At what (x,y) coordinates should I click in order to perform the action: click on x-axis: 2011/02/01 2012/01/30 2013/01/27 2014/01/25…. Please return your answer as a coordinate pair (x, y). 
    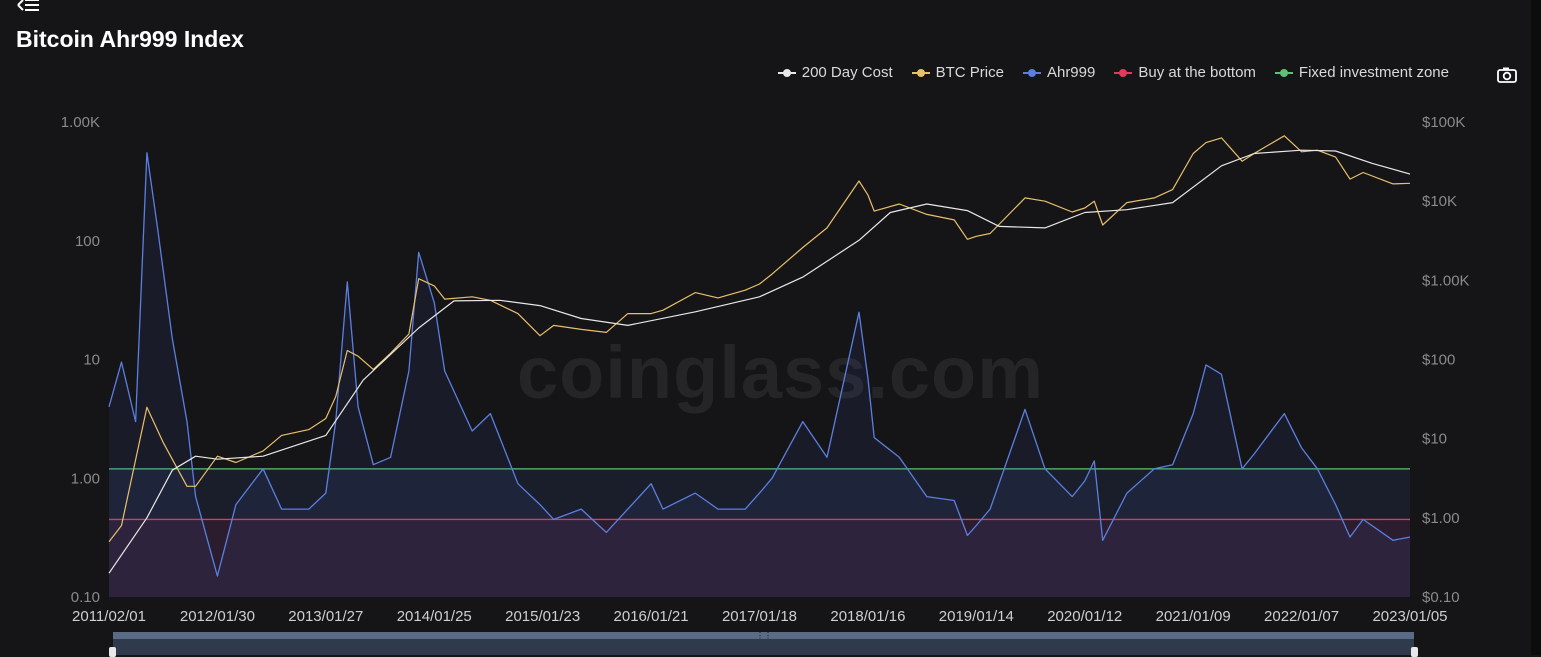
    Looking at the image, I should click on (760, 616).